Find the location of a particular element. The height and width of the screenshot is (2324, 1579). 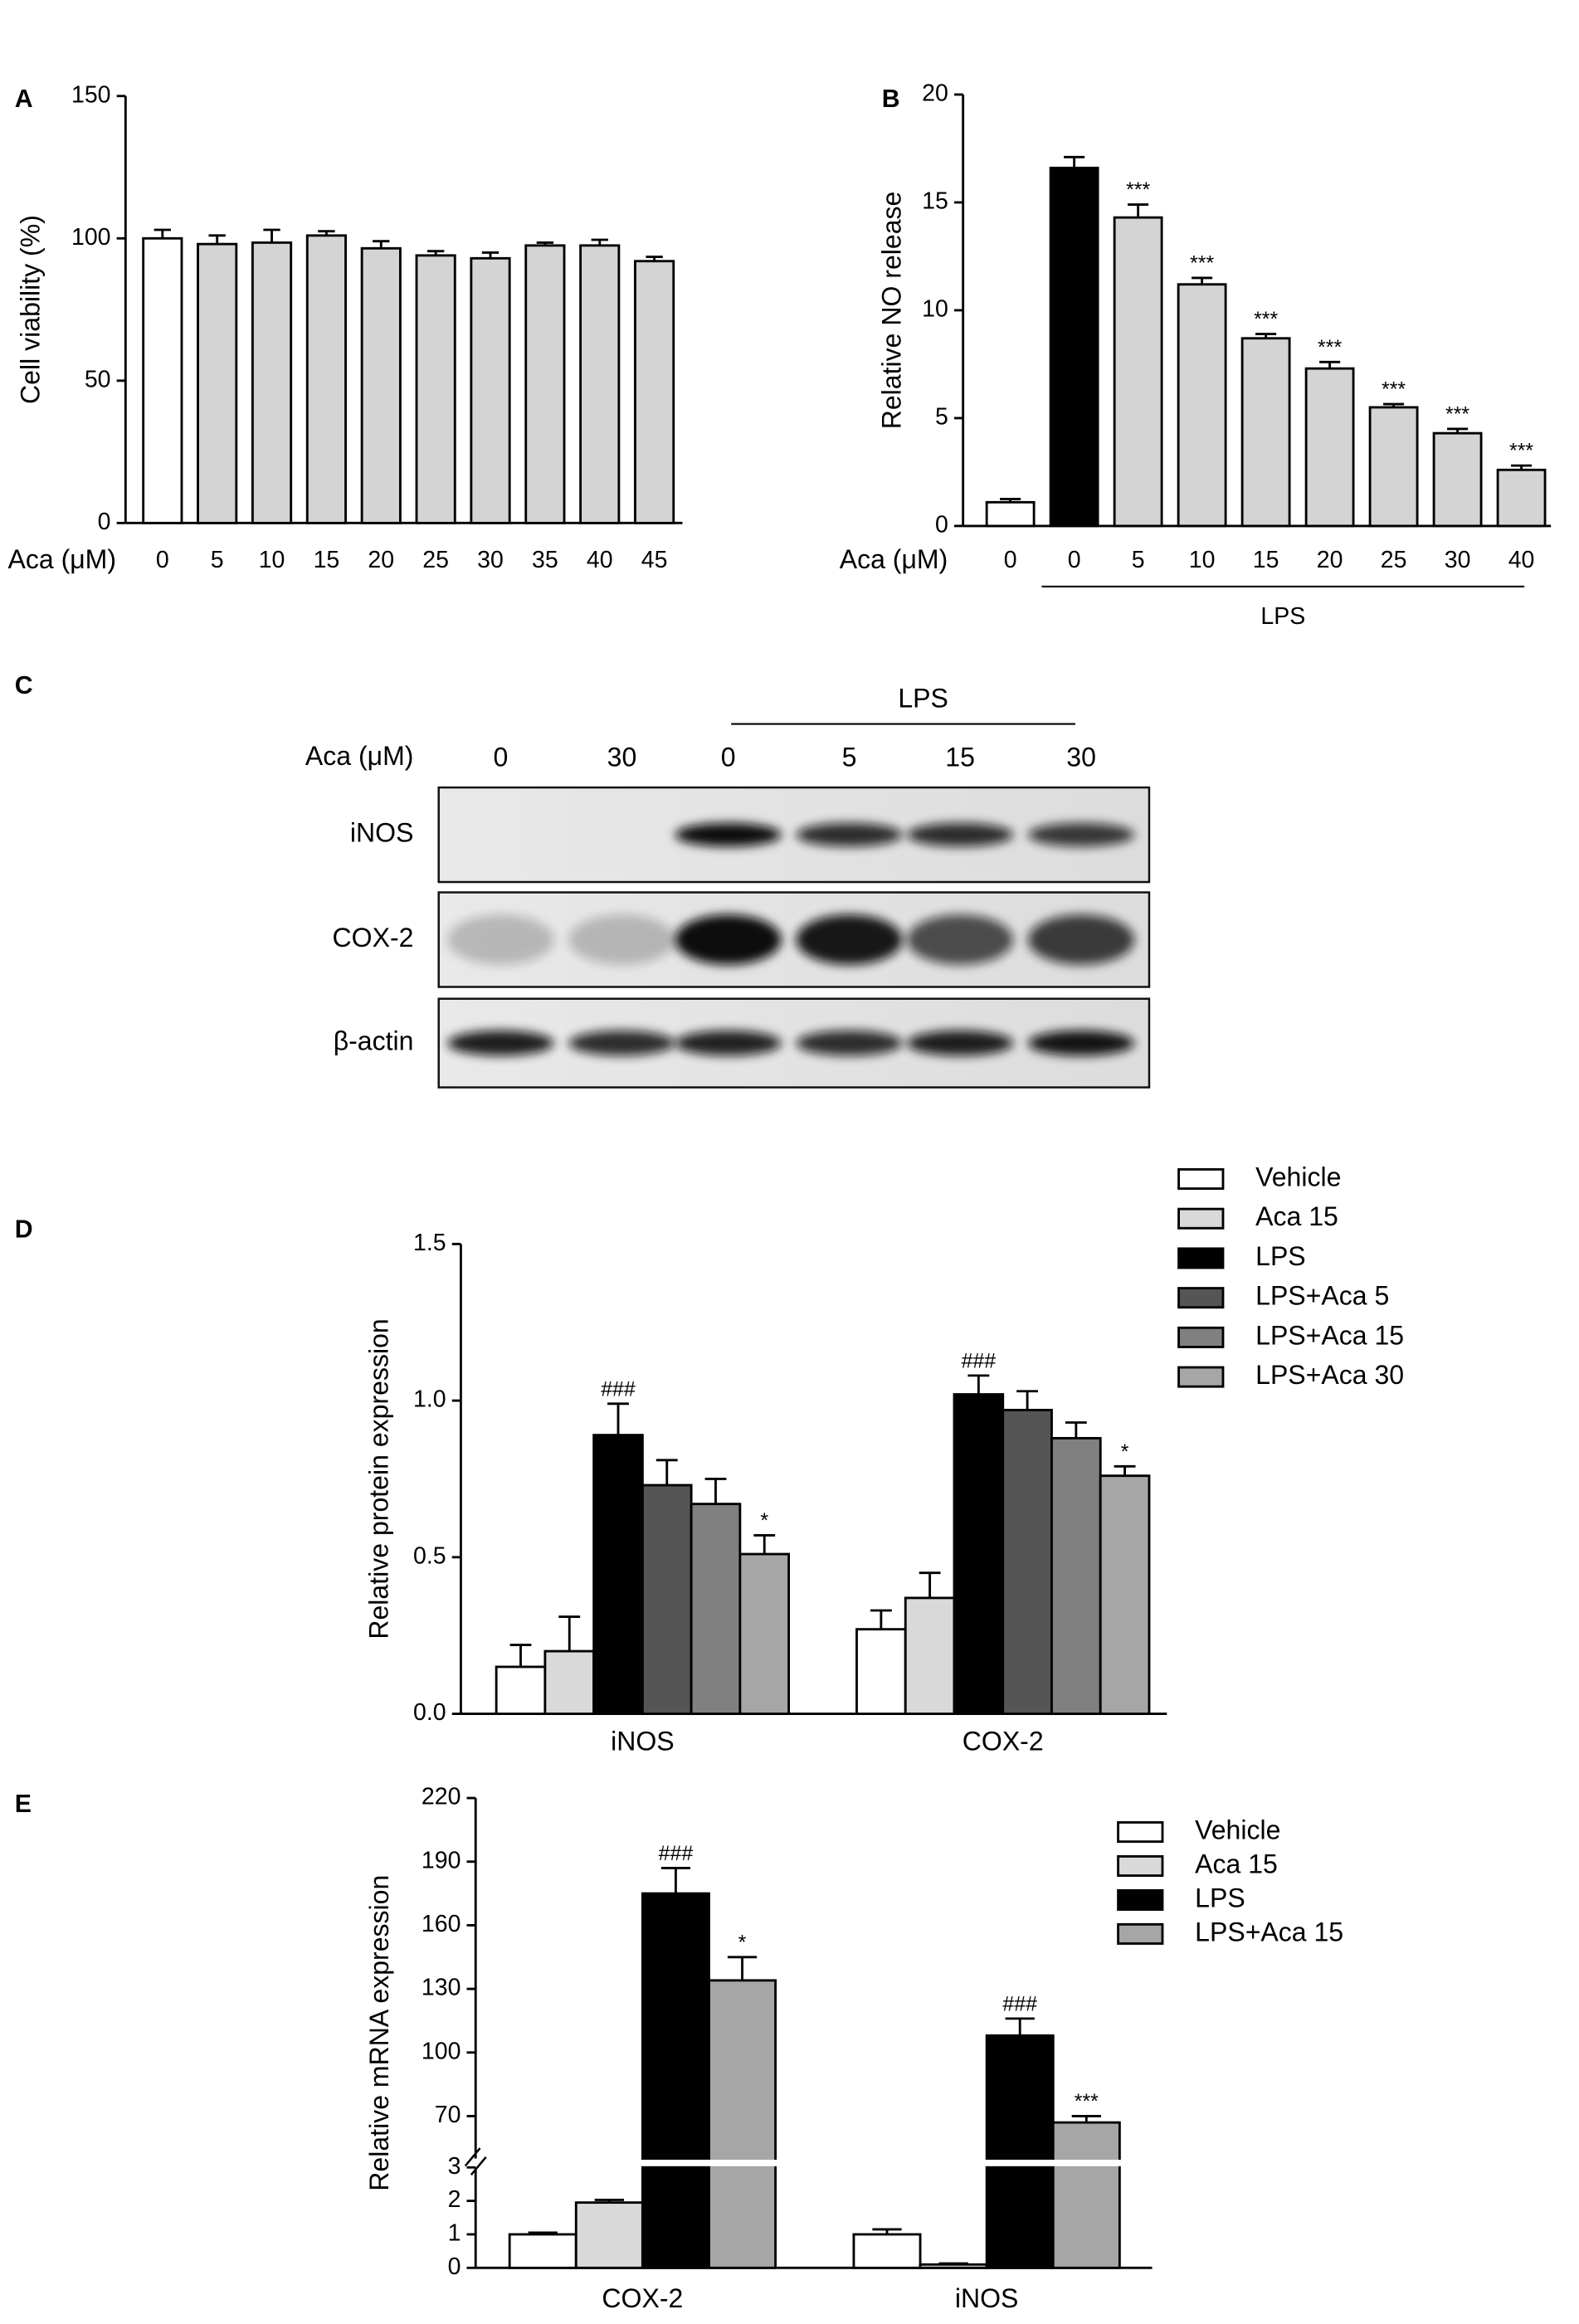

y-tick-label: 0 is located at coordinates (105, 522).